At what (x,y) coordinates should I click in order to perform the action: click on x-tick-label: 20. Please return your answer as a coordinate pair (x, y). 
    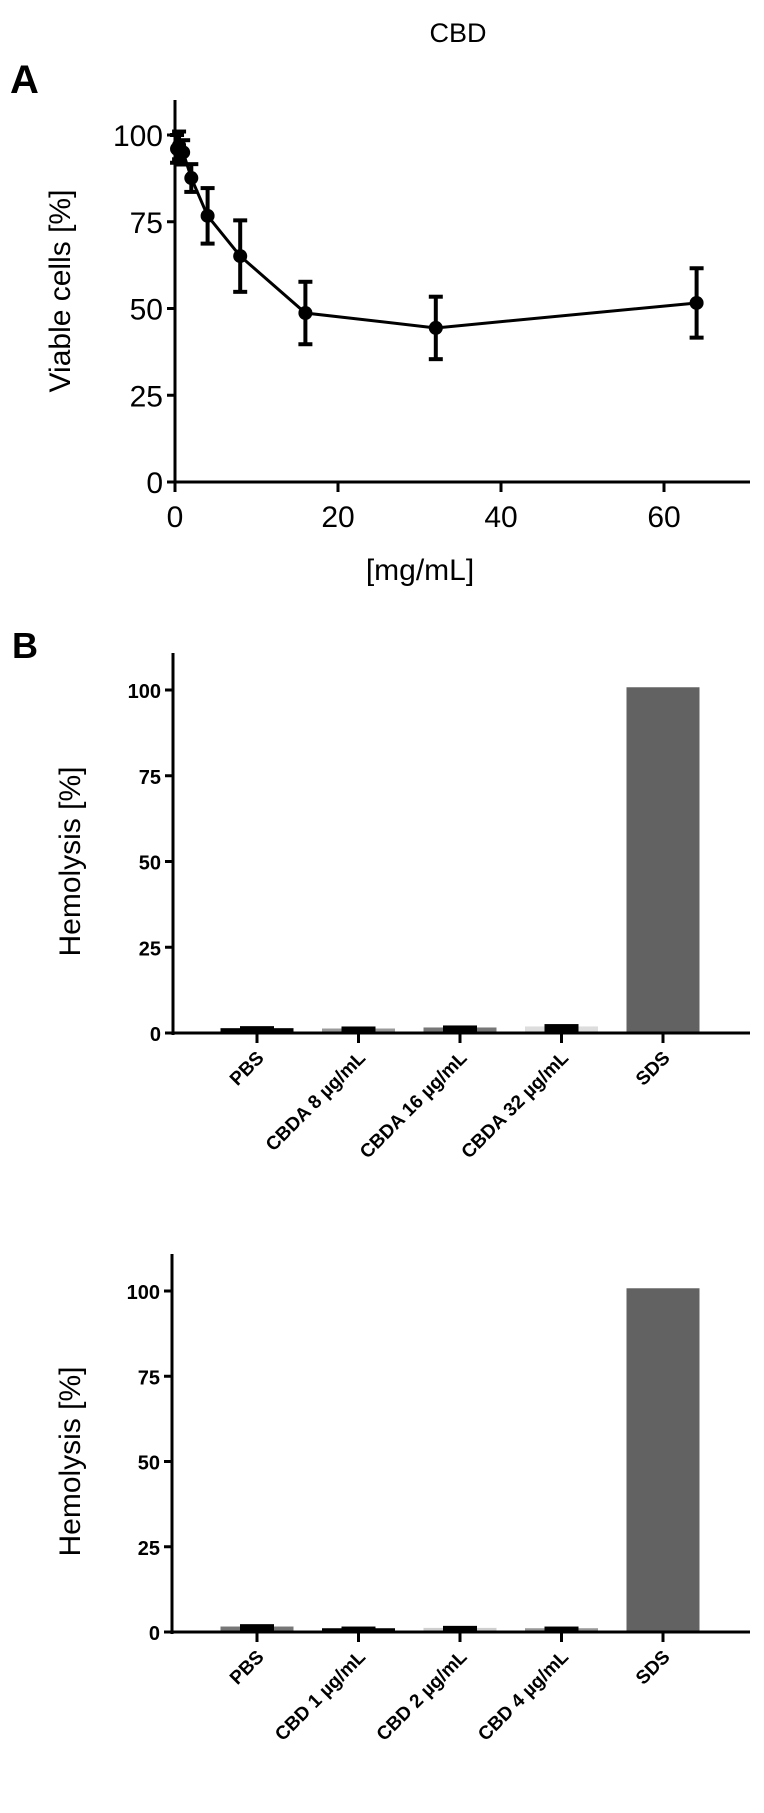
    Looking at the image, I should click on (337, 517).